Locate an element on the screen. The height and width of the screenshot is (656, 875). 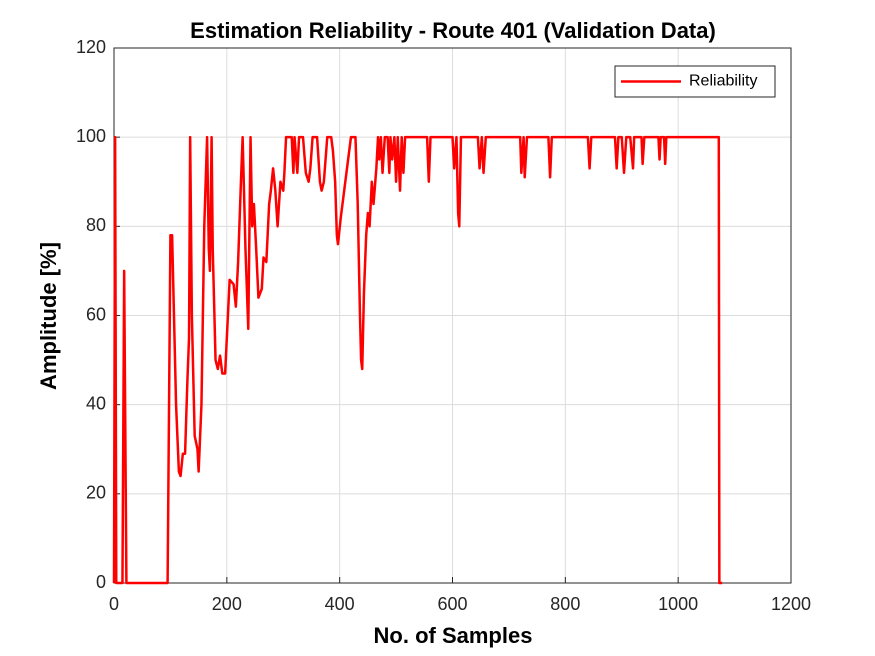
y-tick-label: 120 is located at coordinates (91, 47).